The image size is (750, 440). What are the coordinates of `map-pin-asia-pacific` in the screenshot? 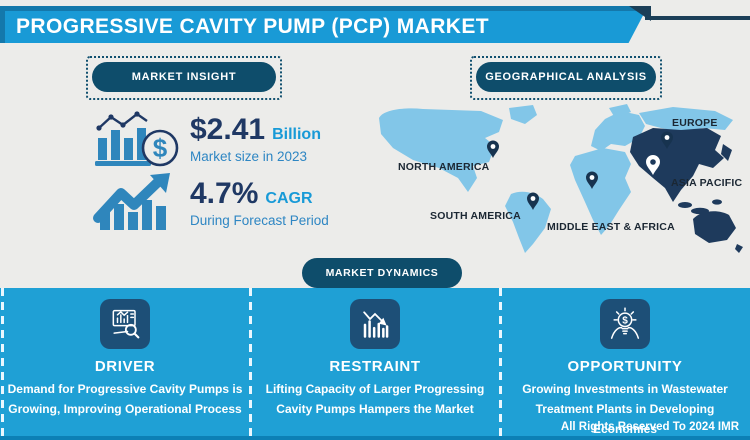 It's located at (653, 165).